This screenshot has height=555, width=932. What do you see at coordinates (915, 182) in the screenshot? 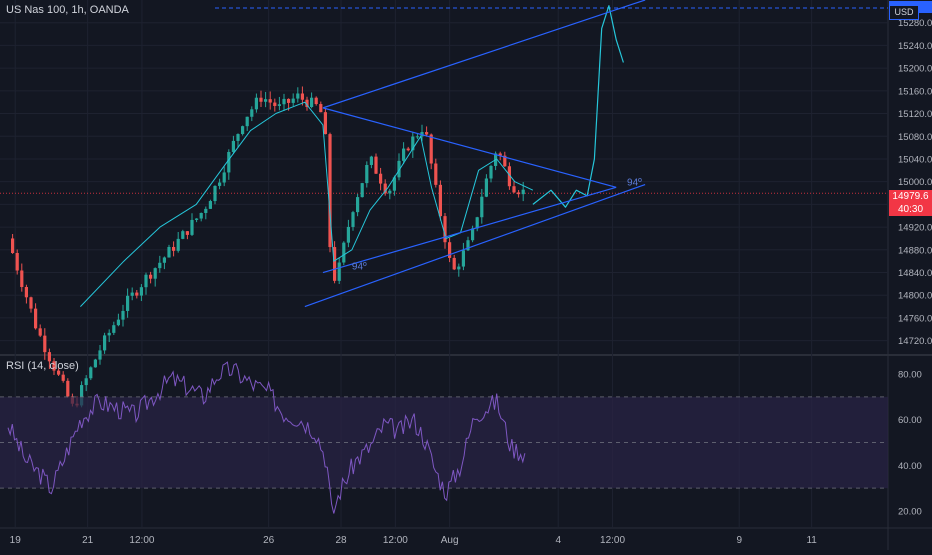
I see `price-tick-label: 15000.00` at bounding box center [915, 182].